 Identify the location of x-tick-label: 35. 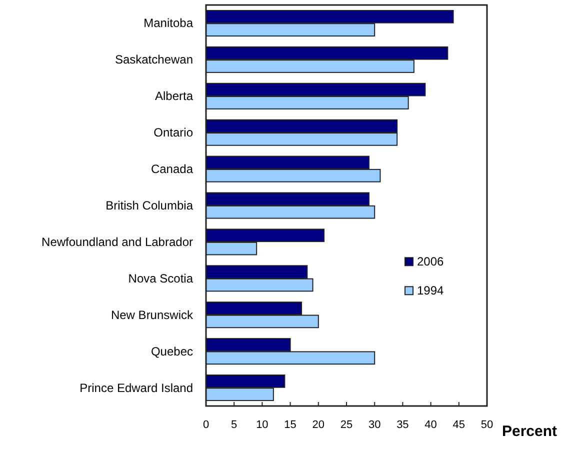
(402, 425).